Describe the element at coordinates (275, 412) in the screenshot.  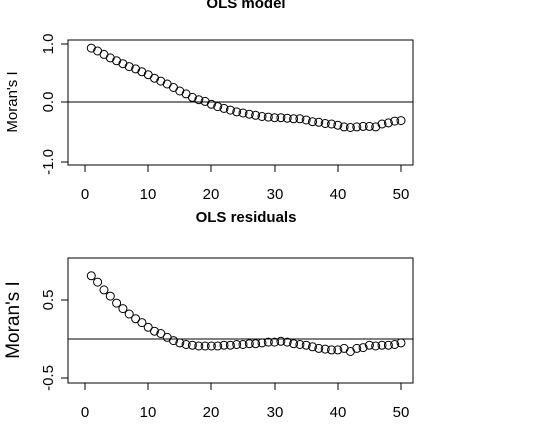
I see `panel2-xtick-30: 30` at that location.